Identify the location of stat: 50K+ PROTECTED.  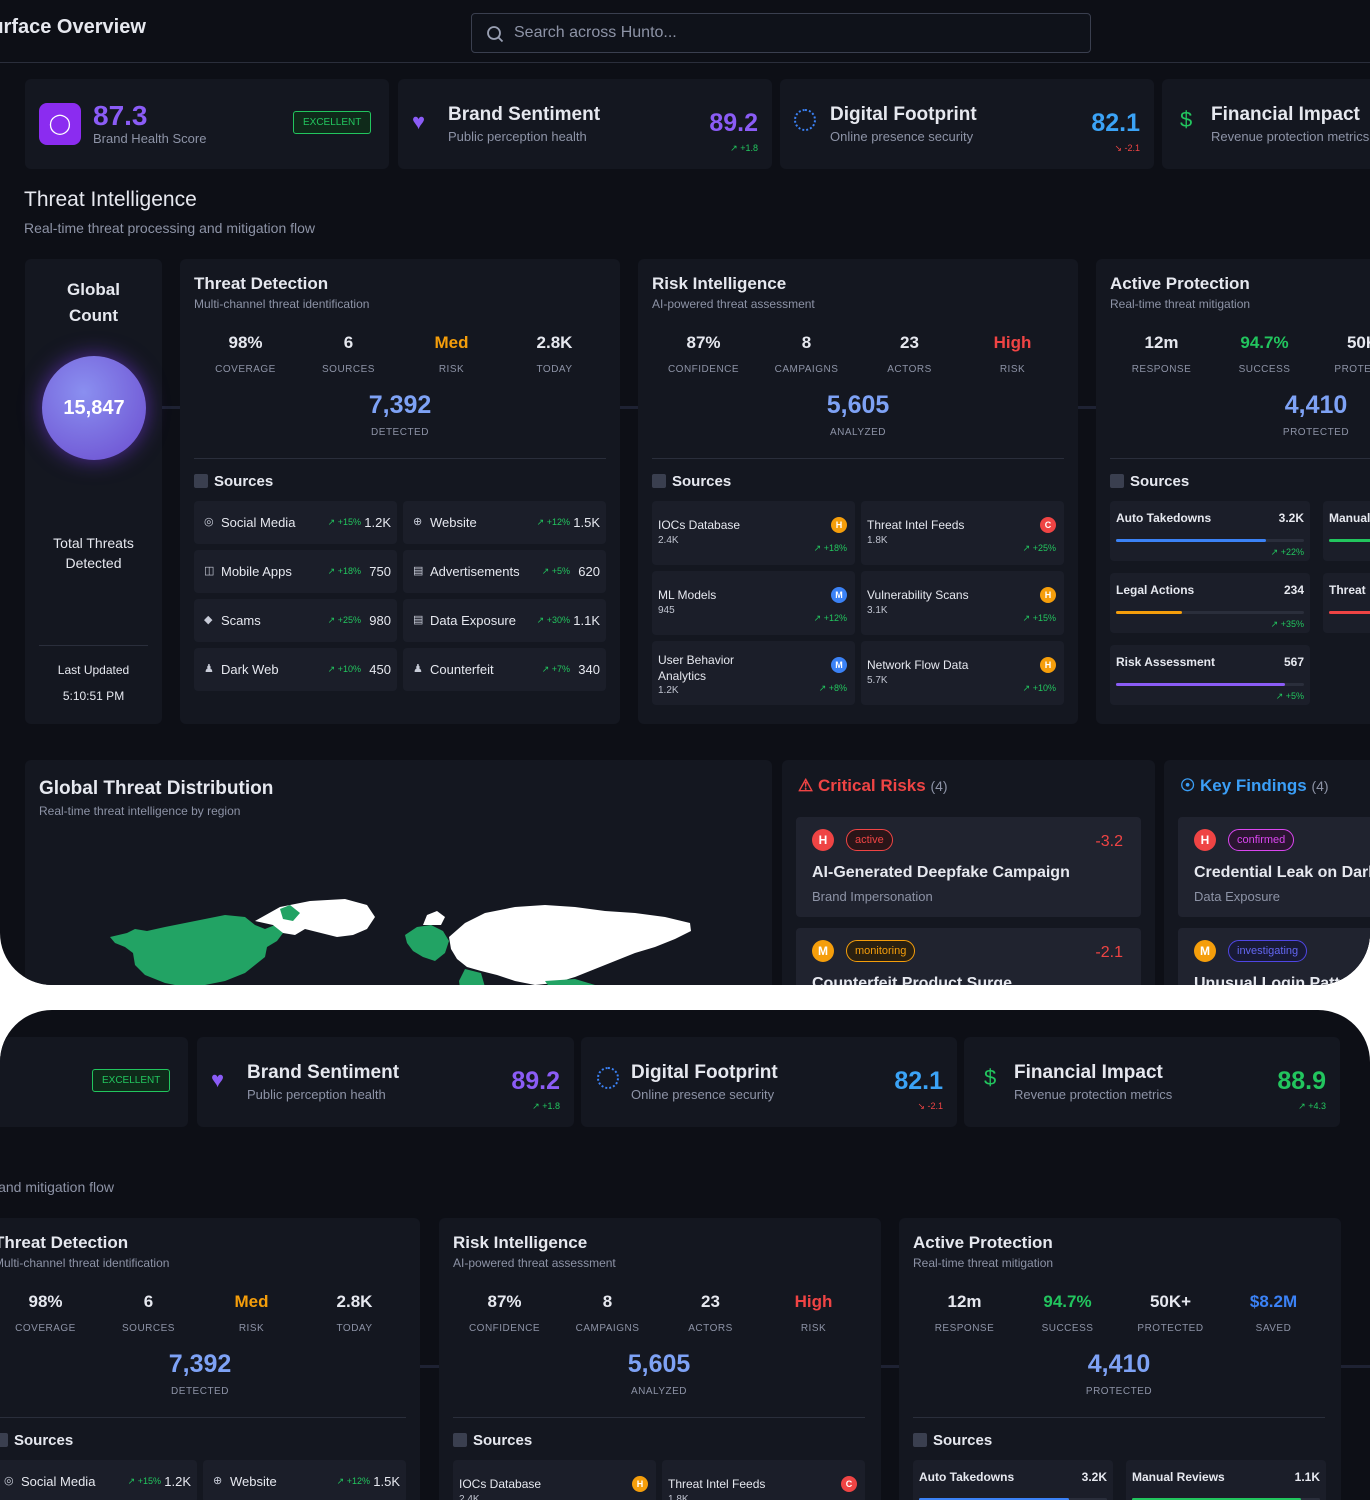
(1170, 1313).